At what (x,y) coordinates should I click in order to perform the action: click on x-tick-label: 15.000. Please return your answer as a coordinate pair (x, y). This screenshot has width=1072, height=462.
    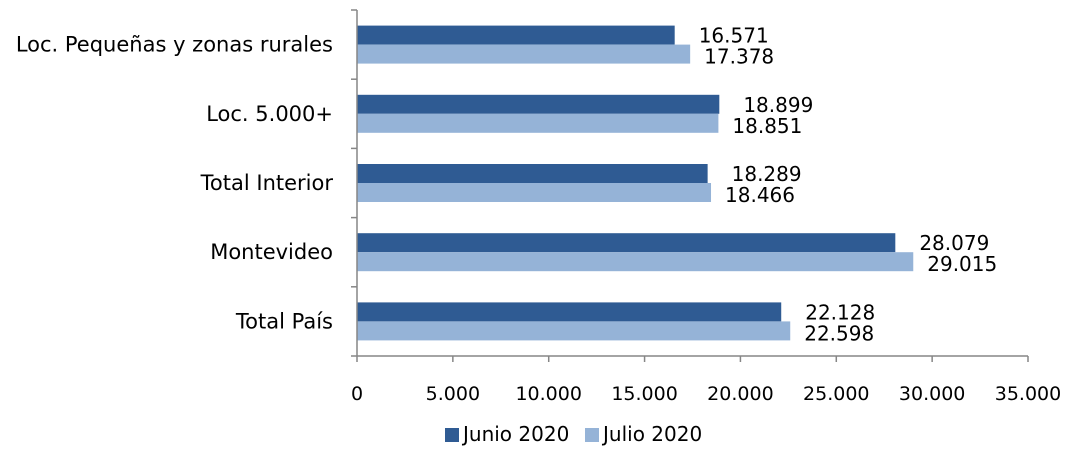
    Looking at the image, I should click on (644, 394).